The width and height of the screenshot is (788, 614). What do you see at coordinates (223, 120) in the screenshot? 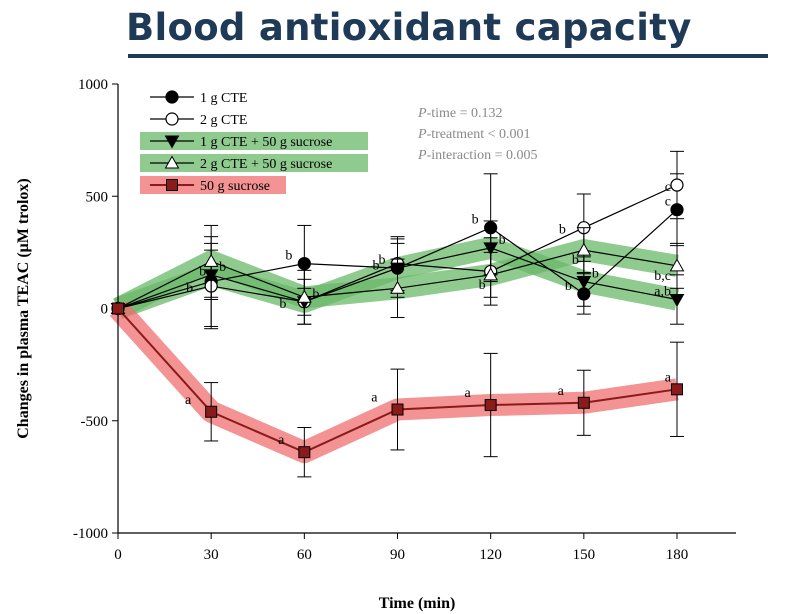
I see `legend-label: 2 g CTE` at bounding box center [223, 120].